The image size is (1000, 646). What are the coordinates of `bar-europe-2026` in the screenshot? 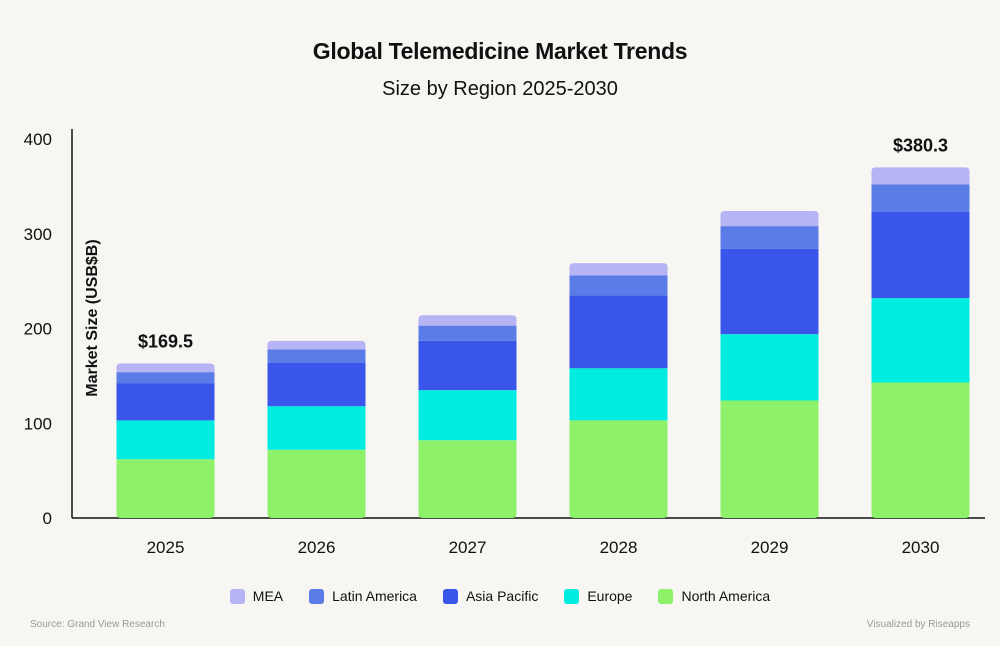 It's located at (316, 428).